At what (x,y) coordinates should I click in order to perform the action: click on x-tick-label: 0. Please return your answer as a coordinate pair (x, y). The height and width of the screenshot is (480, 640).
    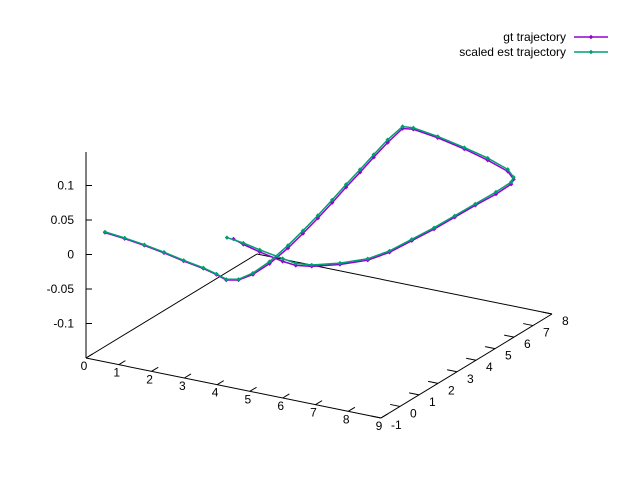
    Looking at the image, I should click on (84, 366).